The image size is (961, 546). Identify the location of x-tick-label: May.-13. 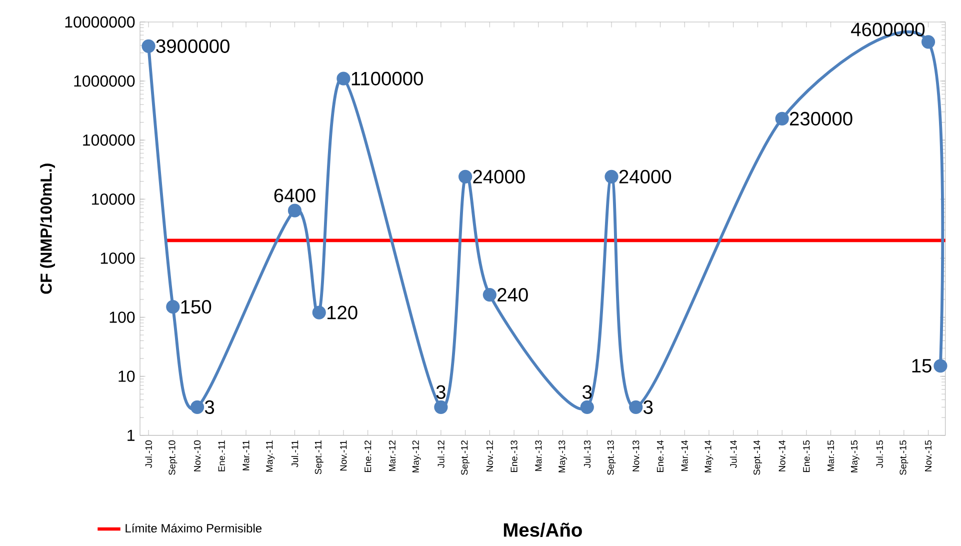
(563, 456).